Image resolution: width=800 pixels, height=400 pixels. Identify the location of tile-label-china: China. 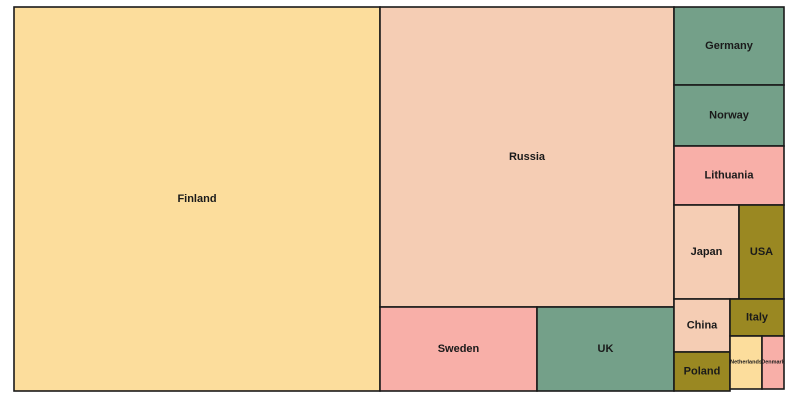
(702, 326).